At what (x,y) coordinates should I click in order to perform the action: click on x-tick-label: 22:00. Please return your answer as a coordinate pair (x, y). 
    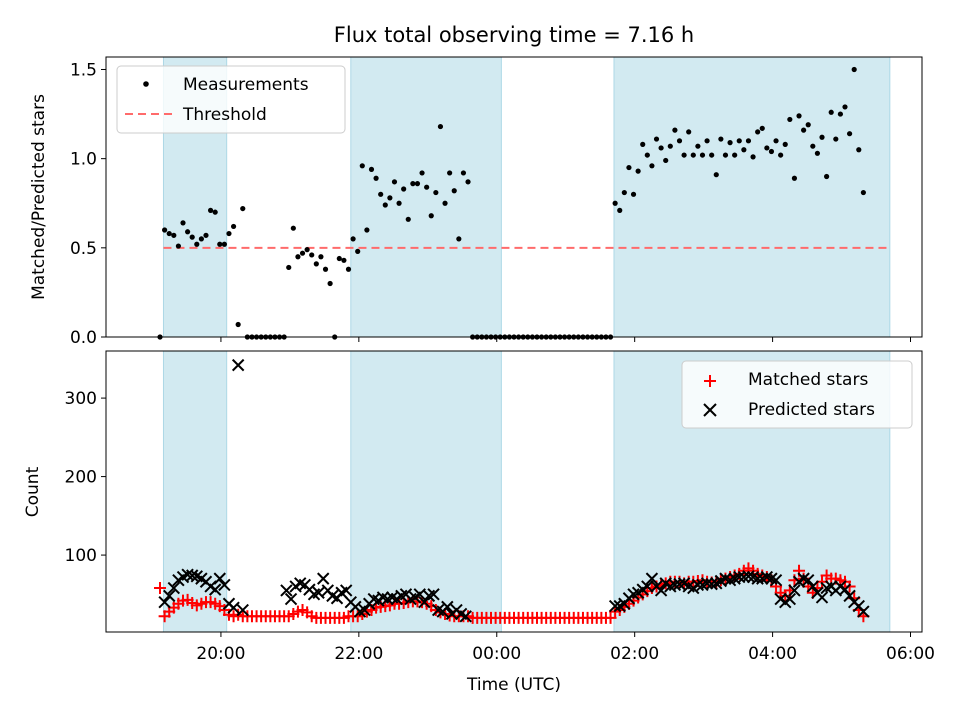
    Looking at the image, I should click on (358, 654).